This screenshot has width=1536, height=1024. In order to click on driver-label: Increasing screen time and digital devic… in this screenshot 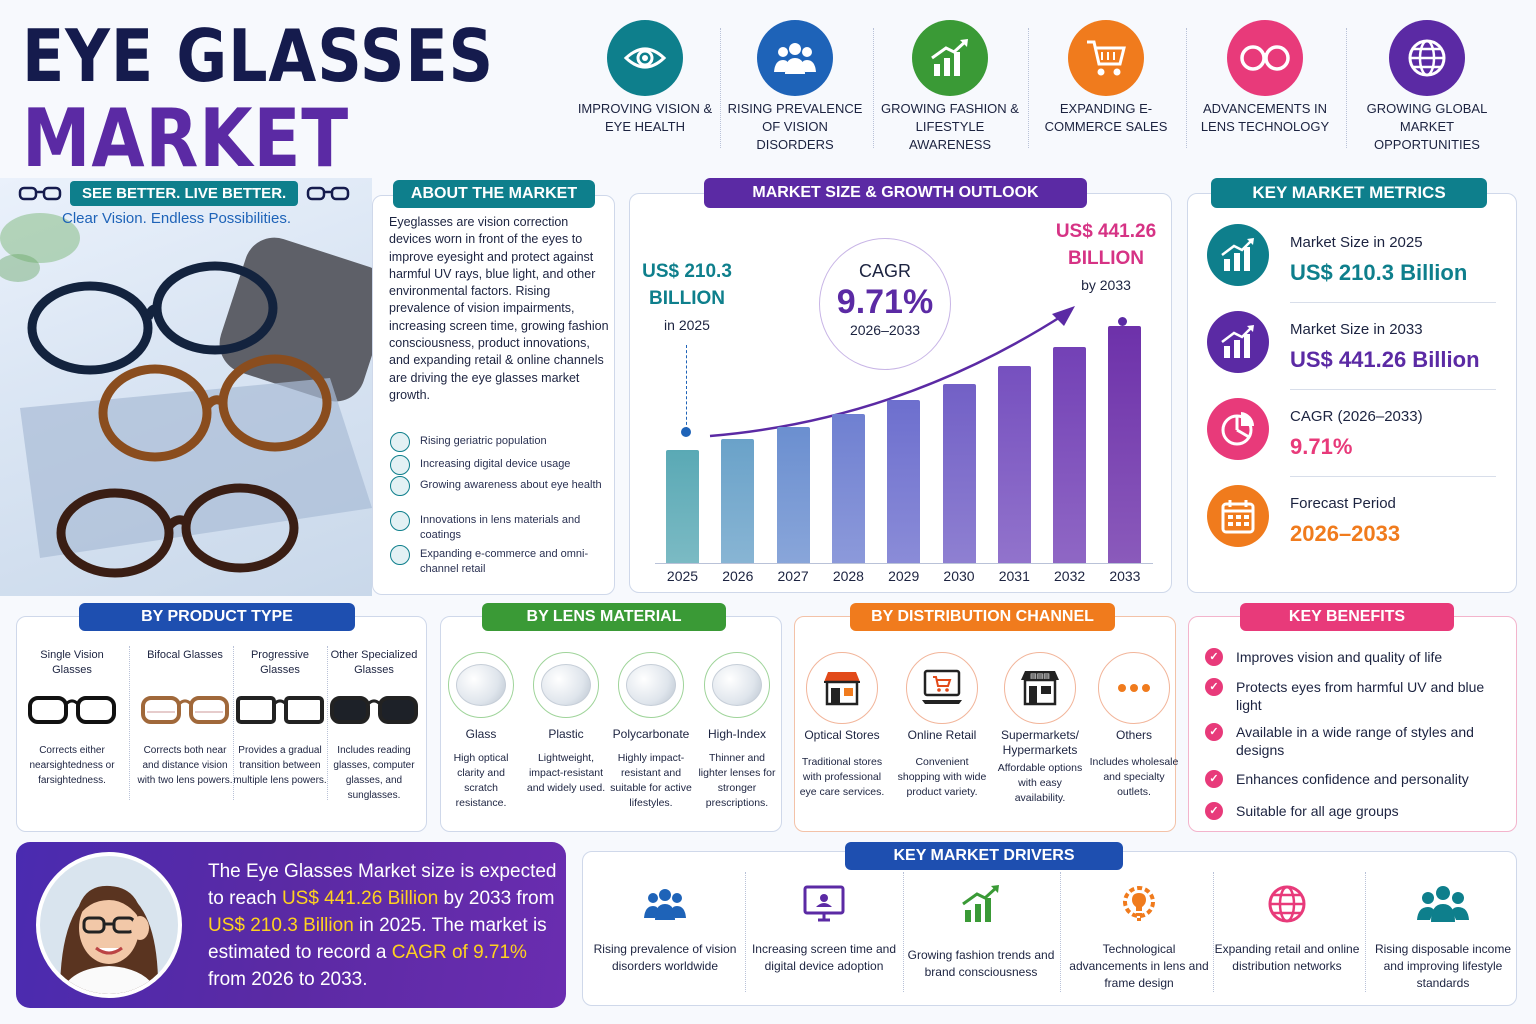, I will do `click(824, 957)`.